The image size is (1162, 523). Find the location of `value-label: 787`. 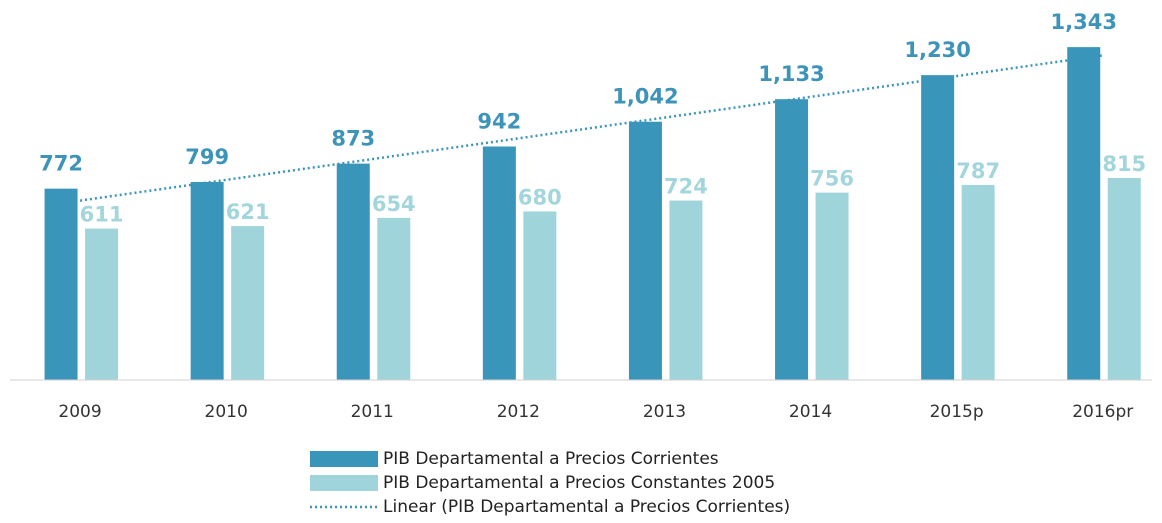

value-label: 787 is located at coordinates (978, 171).